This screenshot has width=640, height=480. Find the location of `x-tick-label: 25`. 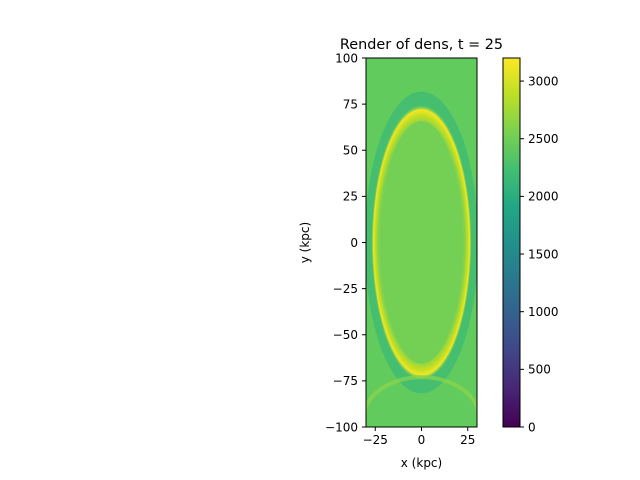

x-tick-label: 25 is located at coordinates (467, 440).